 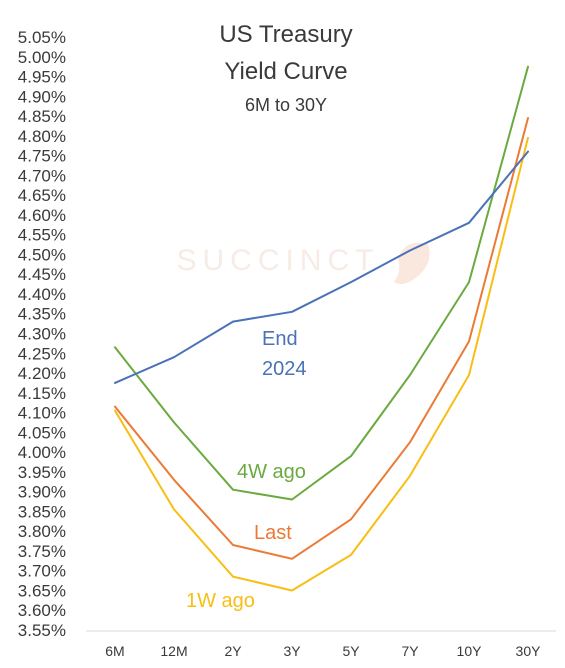 What do you see at coordinates (42, 413) in the screenshot?
I see `y-tick-label: 4.10%` at bounding box center [42, 413].